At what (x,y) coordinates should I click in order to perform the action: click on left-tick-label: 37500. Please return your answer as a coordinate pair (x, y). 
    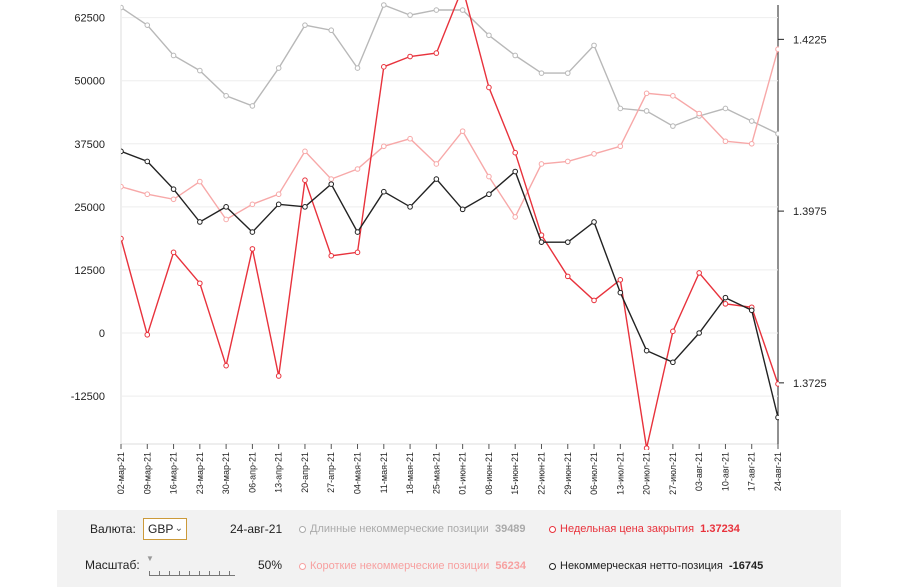
    Looking at the image, I should click on (89, 145).